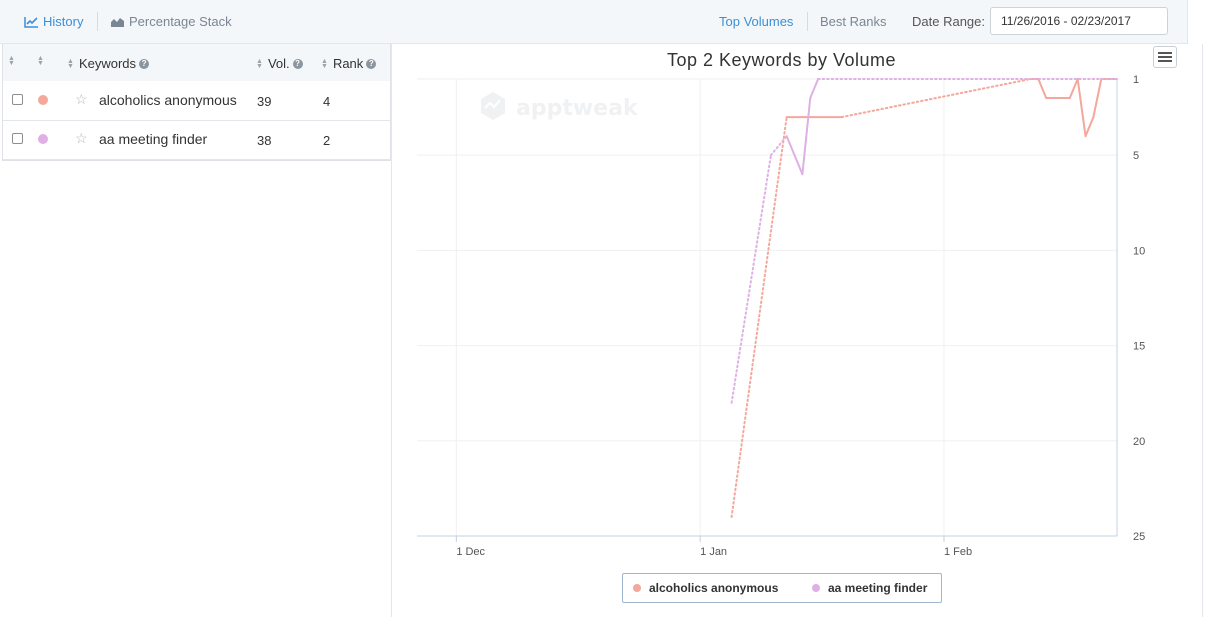  Describe the element at coordinates (1139, 442) in the screenshot. I see `y-tick-label: 20` at that location.